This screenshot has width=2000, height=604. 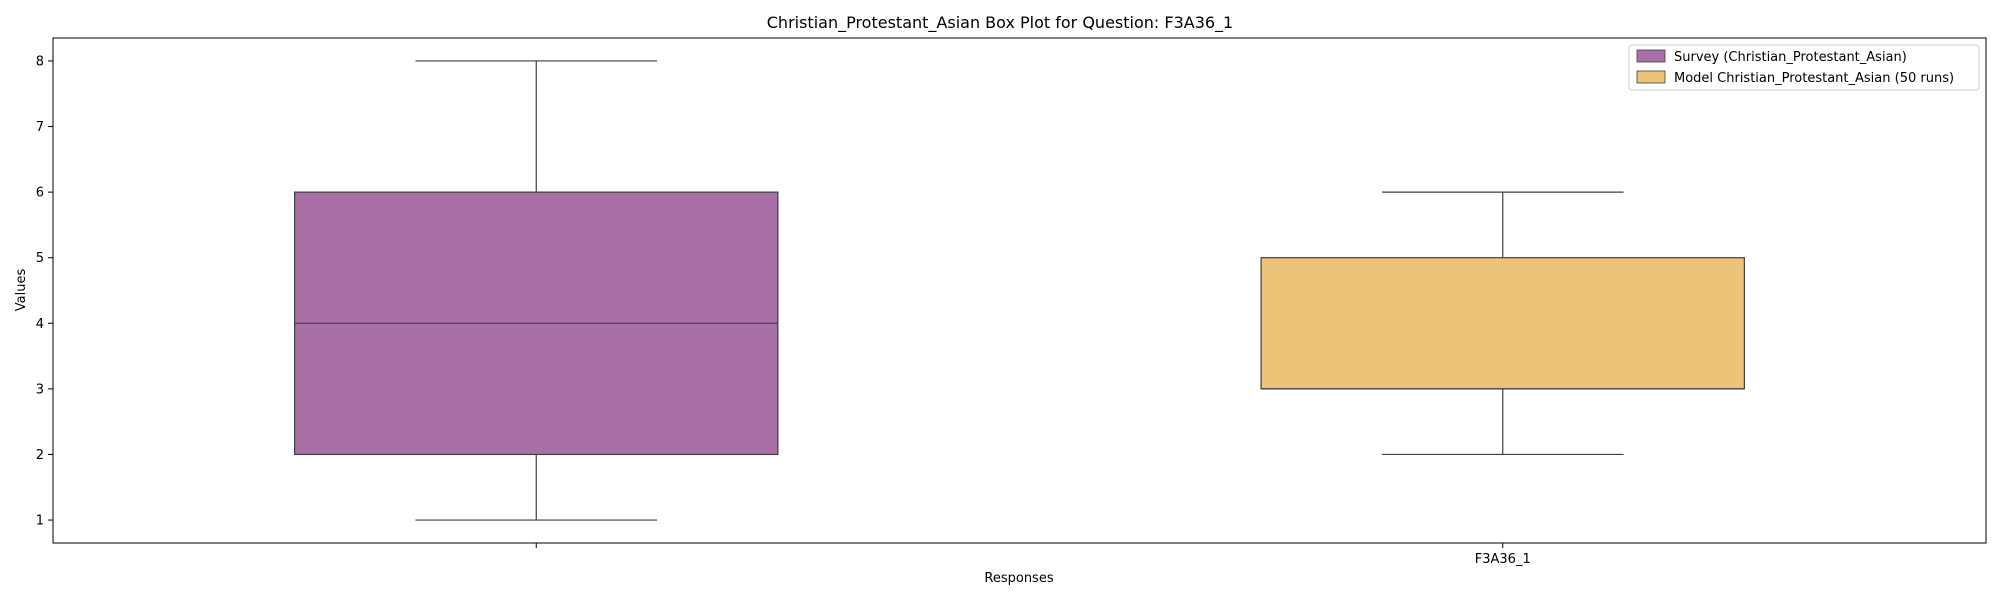 I want to click on legend-frame, so click(x=1804, y=67).